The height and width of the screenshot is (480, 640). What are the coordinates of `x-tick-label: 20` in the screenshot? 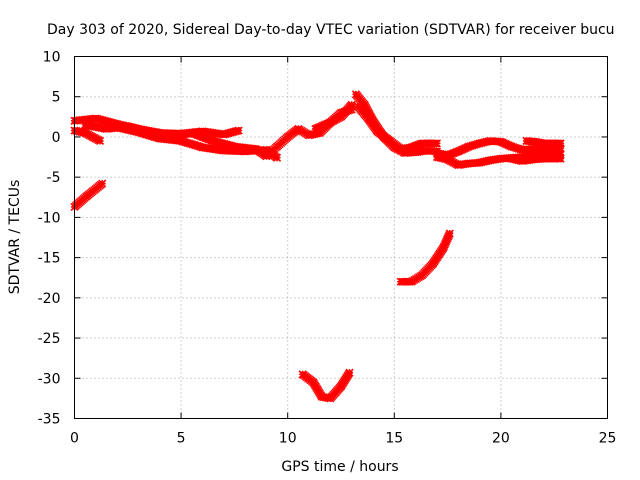 It's located at (501, 439).